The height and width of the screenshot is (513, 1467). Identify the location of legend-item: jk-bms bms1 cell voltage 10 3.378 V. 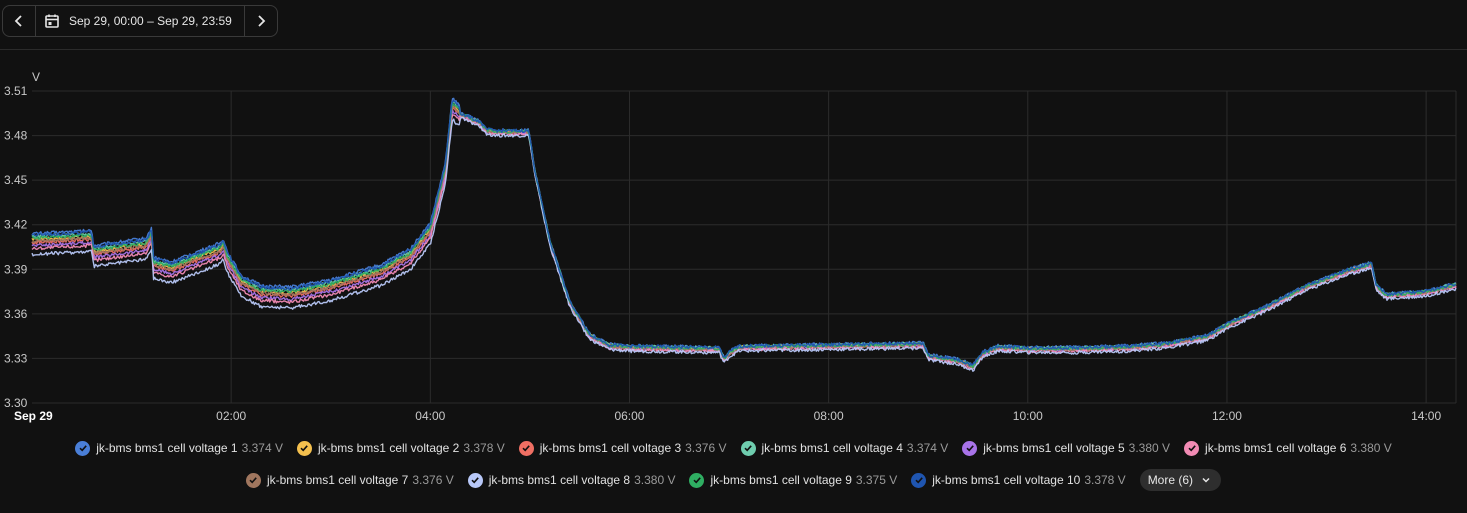
(1018, 480).